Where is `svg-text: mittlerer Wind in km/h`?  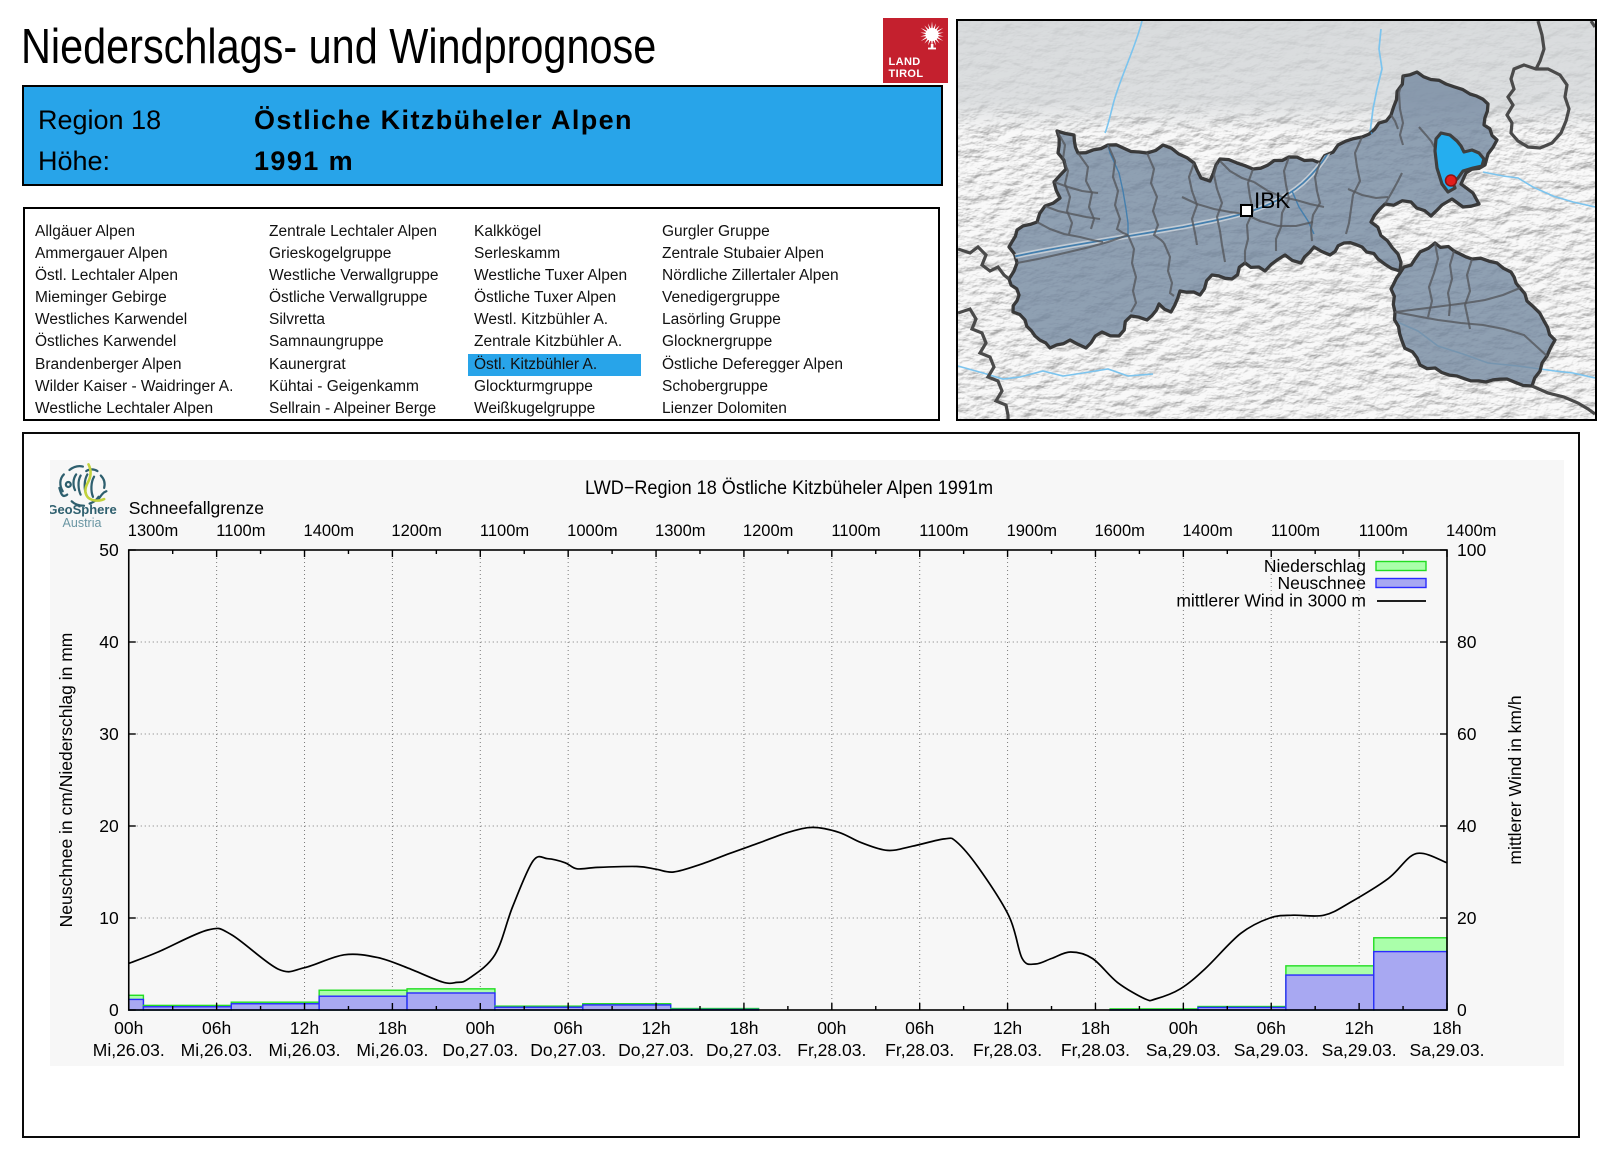 svg-text: mittlerer Wind in km/h is located at coordinates (1515, 779).